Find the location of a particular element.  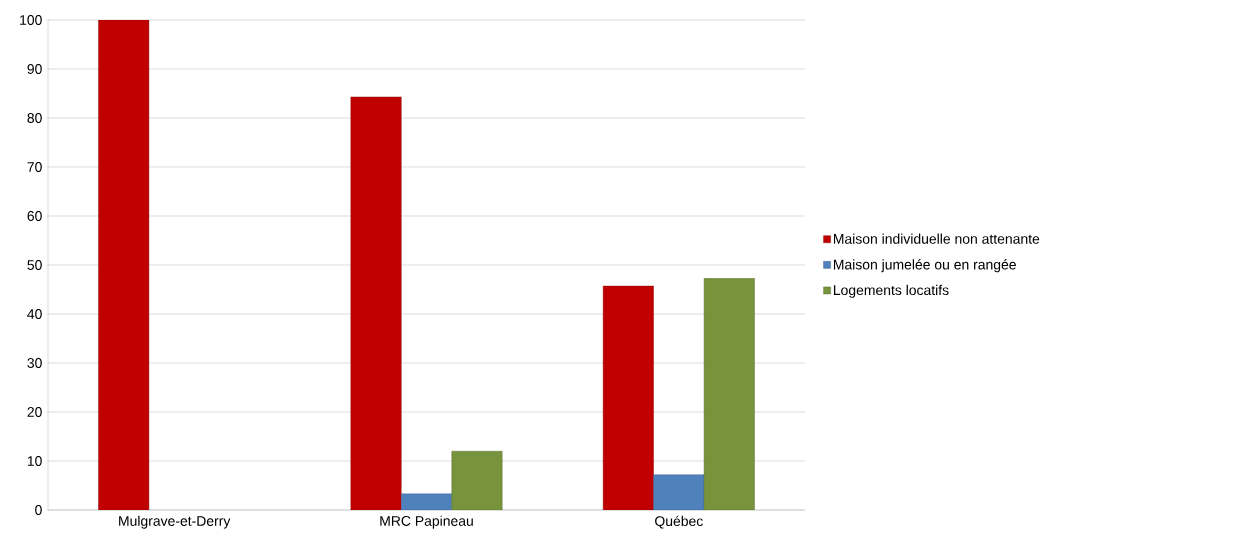

x-tick-label: Mulgrave-et-Derry is located at coordinates (175, 522).